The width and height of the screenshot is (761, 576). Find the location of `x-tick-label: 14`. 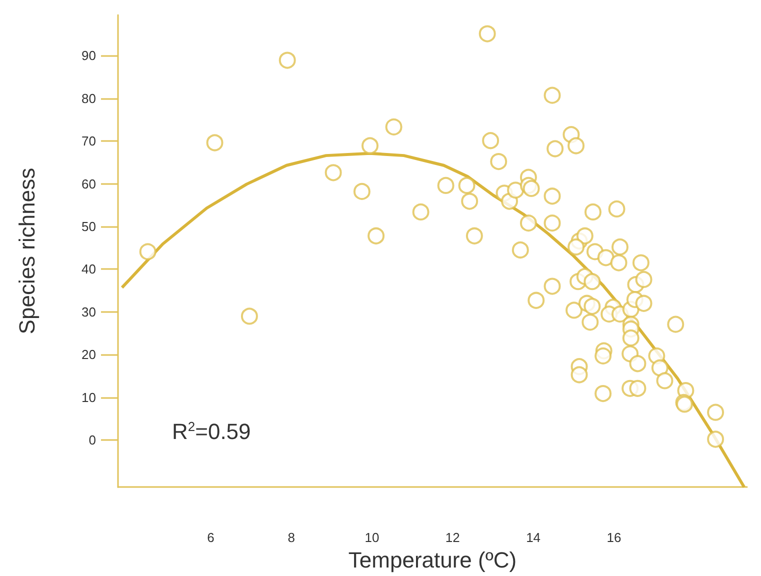

x-tick-label: 14 is located at coordinates (533, 538).